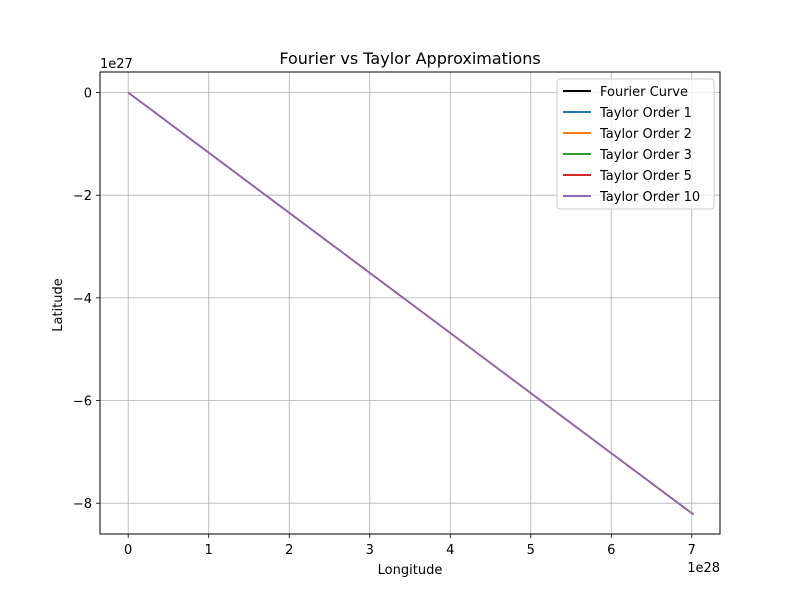 Image resolution: width=800 pixels, height=600 pixels. Describe the element at coordinates (410, 546) in the screenshot. I see `x-axis-ticks: 0 1 2 3 4 5 6 7` at that location.